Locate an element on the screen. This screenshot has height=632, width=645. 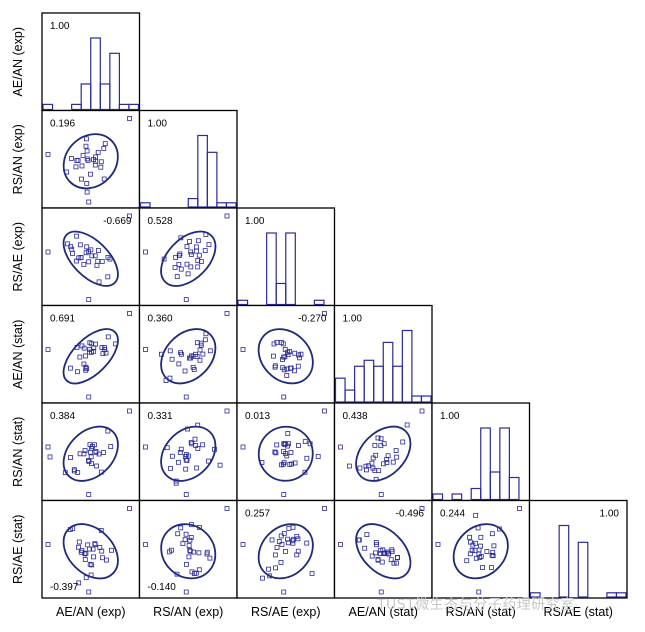
correlation-label: 0.384 is located at coordinates (62, 416).